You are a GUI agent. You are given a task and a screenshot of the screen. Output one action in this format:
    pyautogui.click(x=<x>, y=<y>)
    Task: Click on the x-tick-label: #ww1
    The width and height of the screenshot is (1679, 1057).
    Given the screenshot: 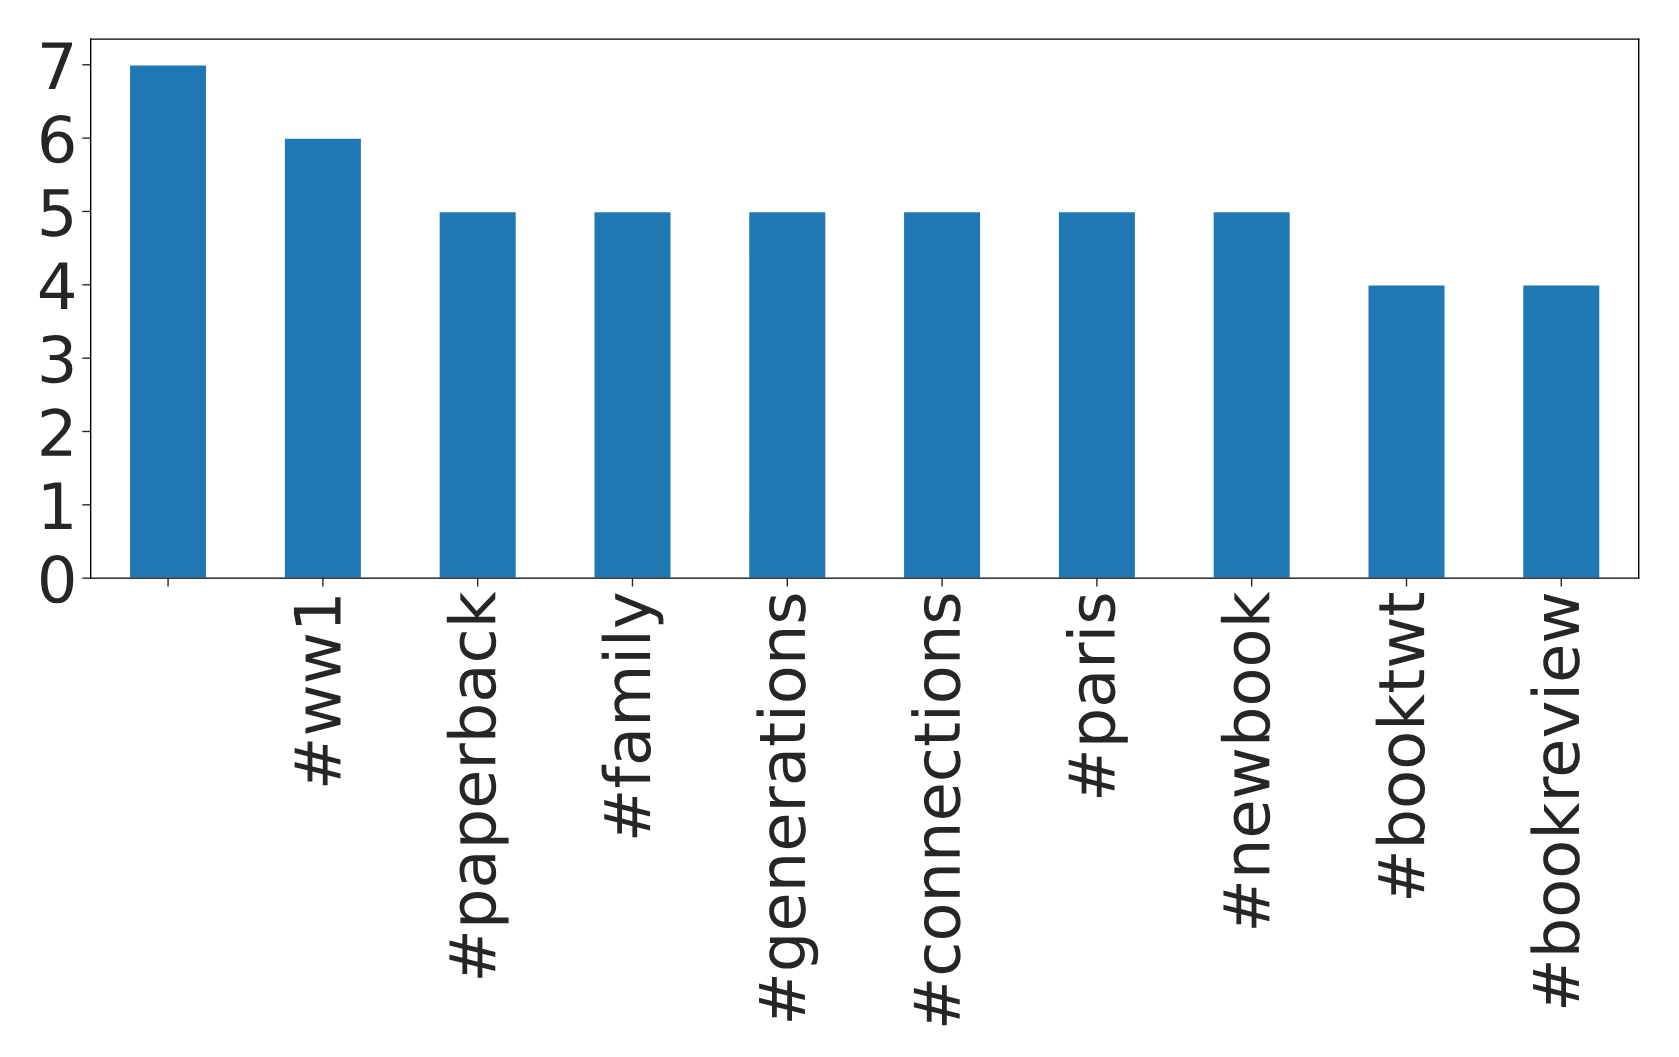 What is the action you would take?
    pyautogui.click(x=317, y=691)
    